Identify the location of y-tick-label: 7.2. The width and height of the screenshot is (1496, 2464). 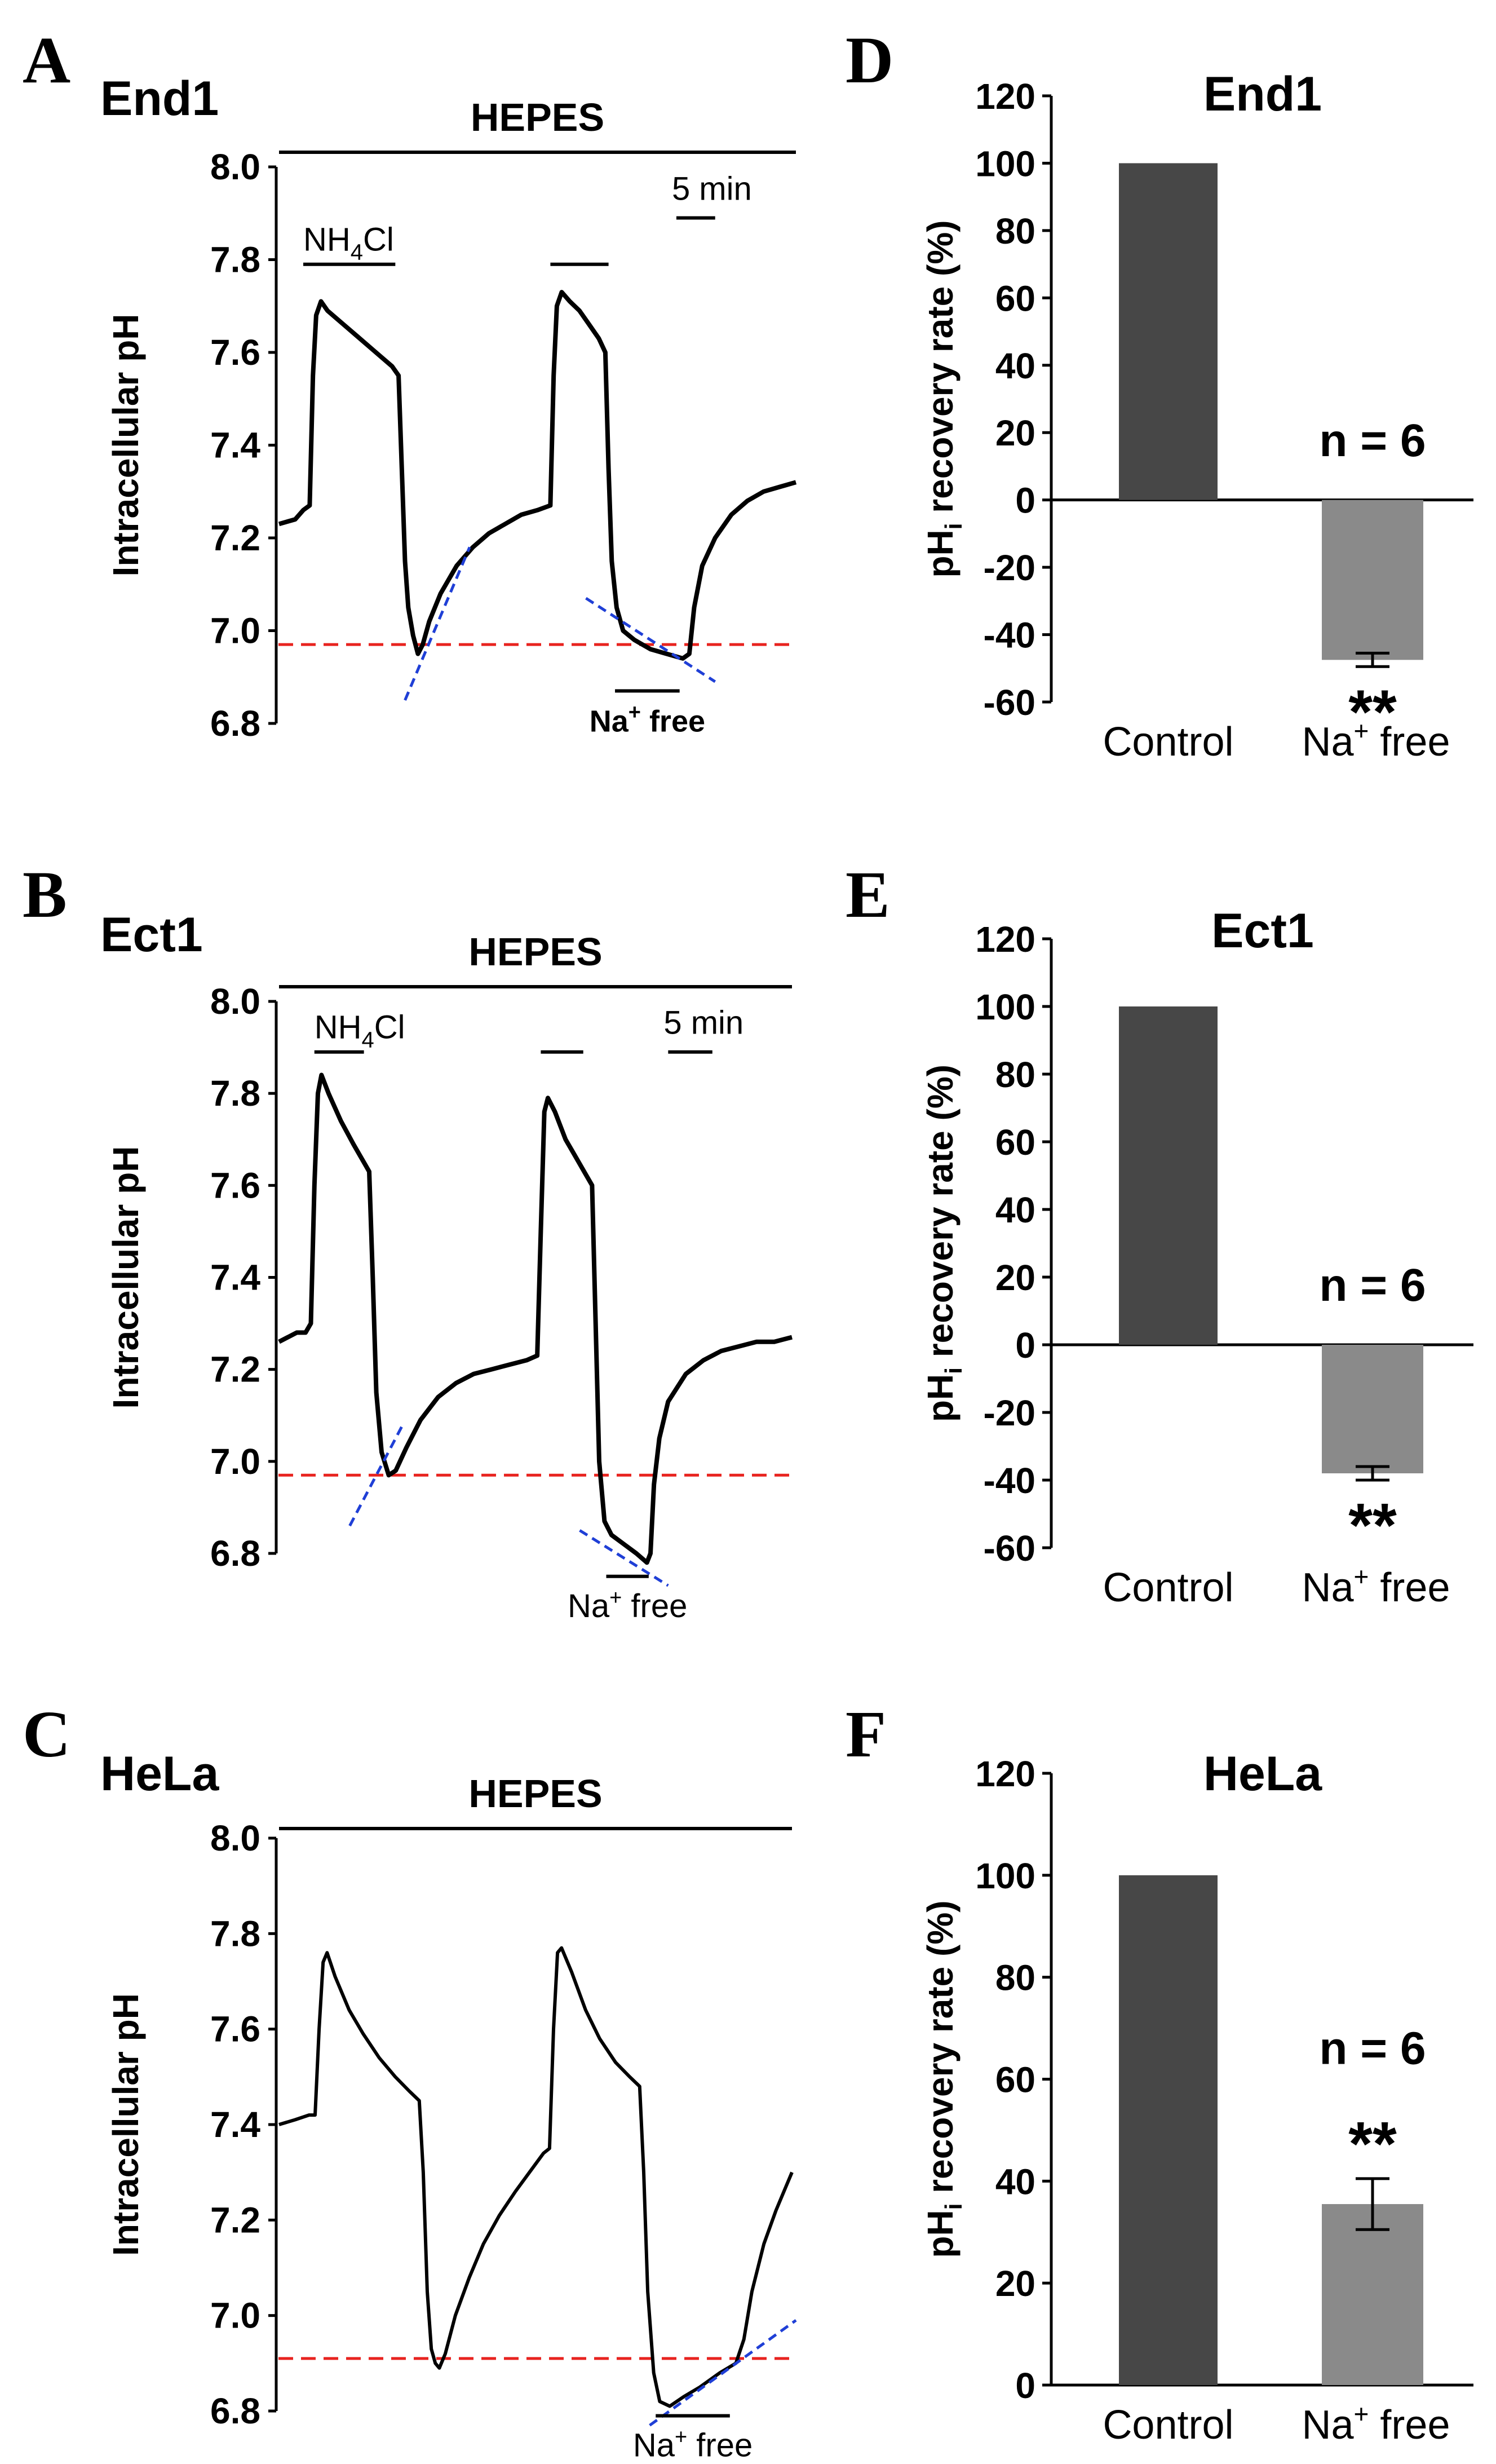
(235, 1370).